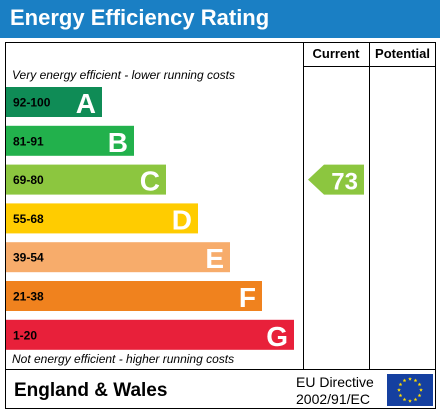 The width and height of the screenshot is (440, 414). What do you see at coordinates (402, 53) in the screenshot?
I see `potential-column-header: Potential` at bounding box center [402, 53].